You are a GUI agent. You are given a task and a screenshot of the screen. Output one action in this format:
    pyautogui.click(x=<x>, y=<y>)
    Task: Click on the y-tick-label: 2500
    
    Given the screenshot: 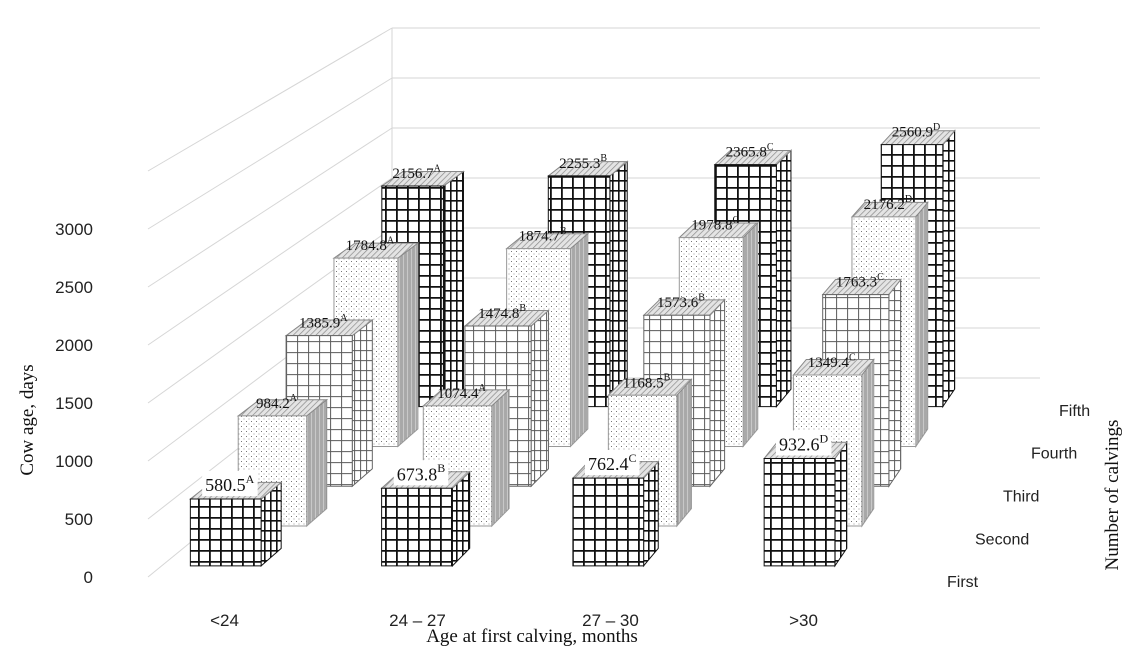 What is the action you would take?
    pyautogui.click(x=74, y=287)
    